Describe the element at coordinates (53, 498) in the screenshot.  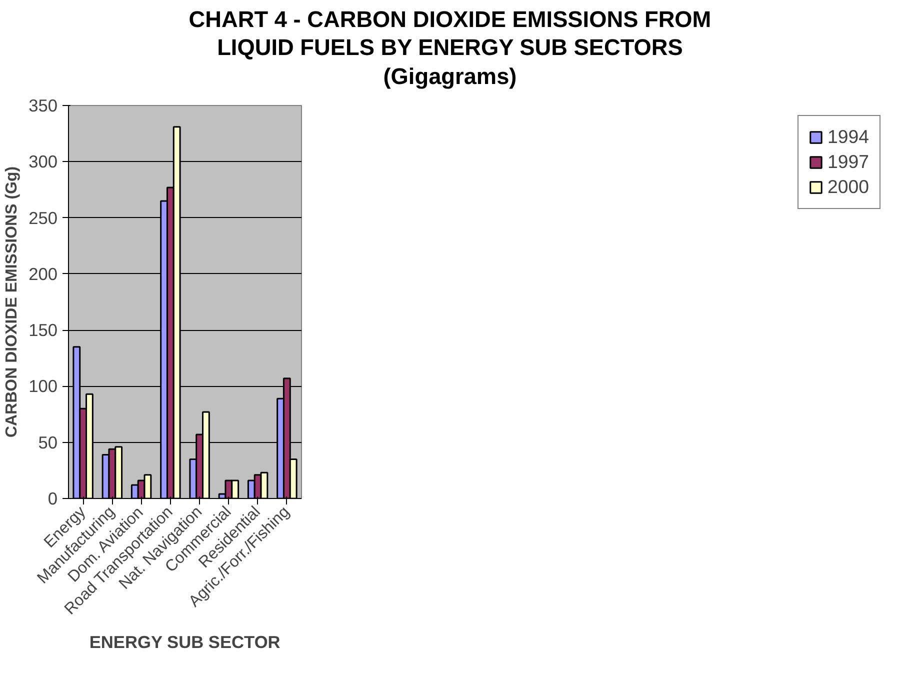
I see `y-tick-label: 0` at that location.